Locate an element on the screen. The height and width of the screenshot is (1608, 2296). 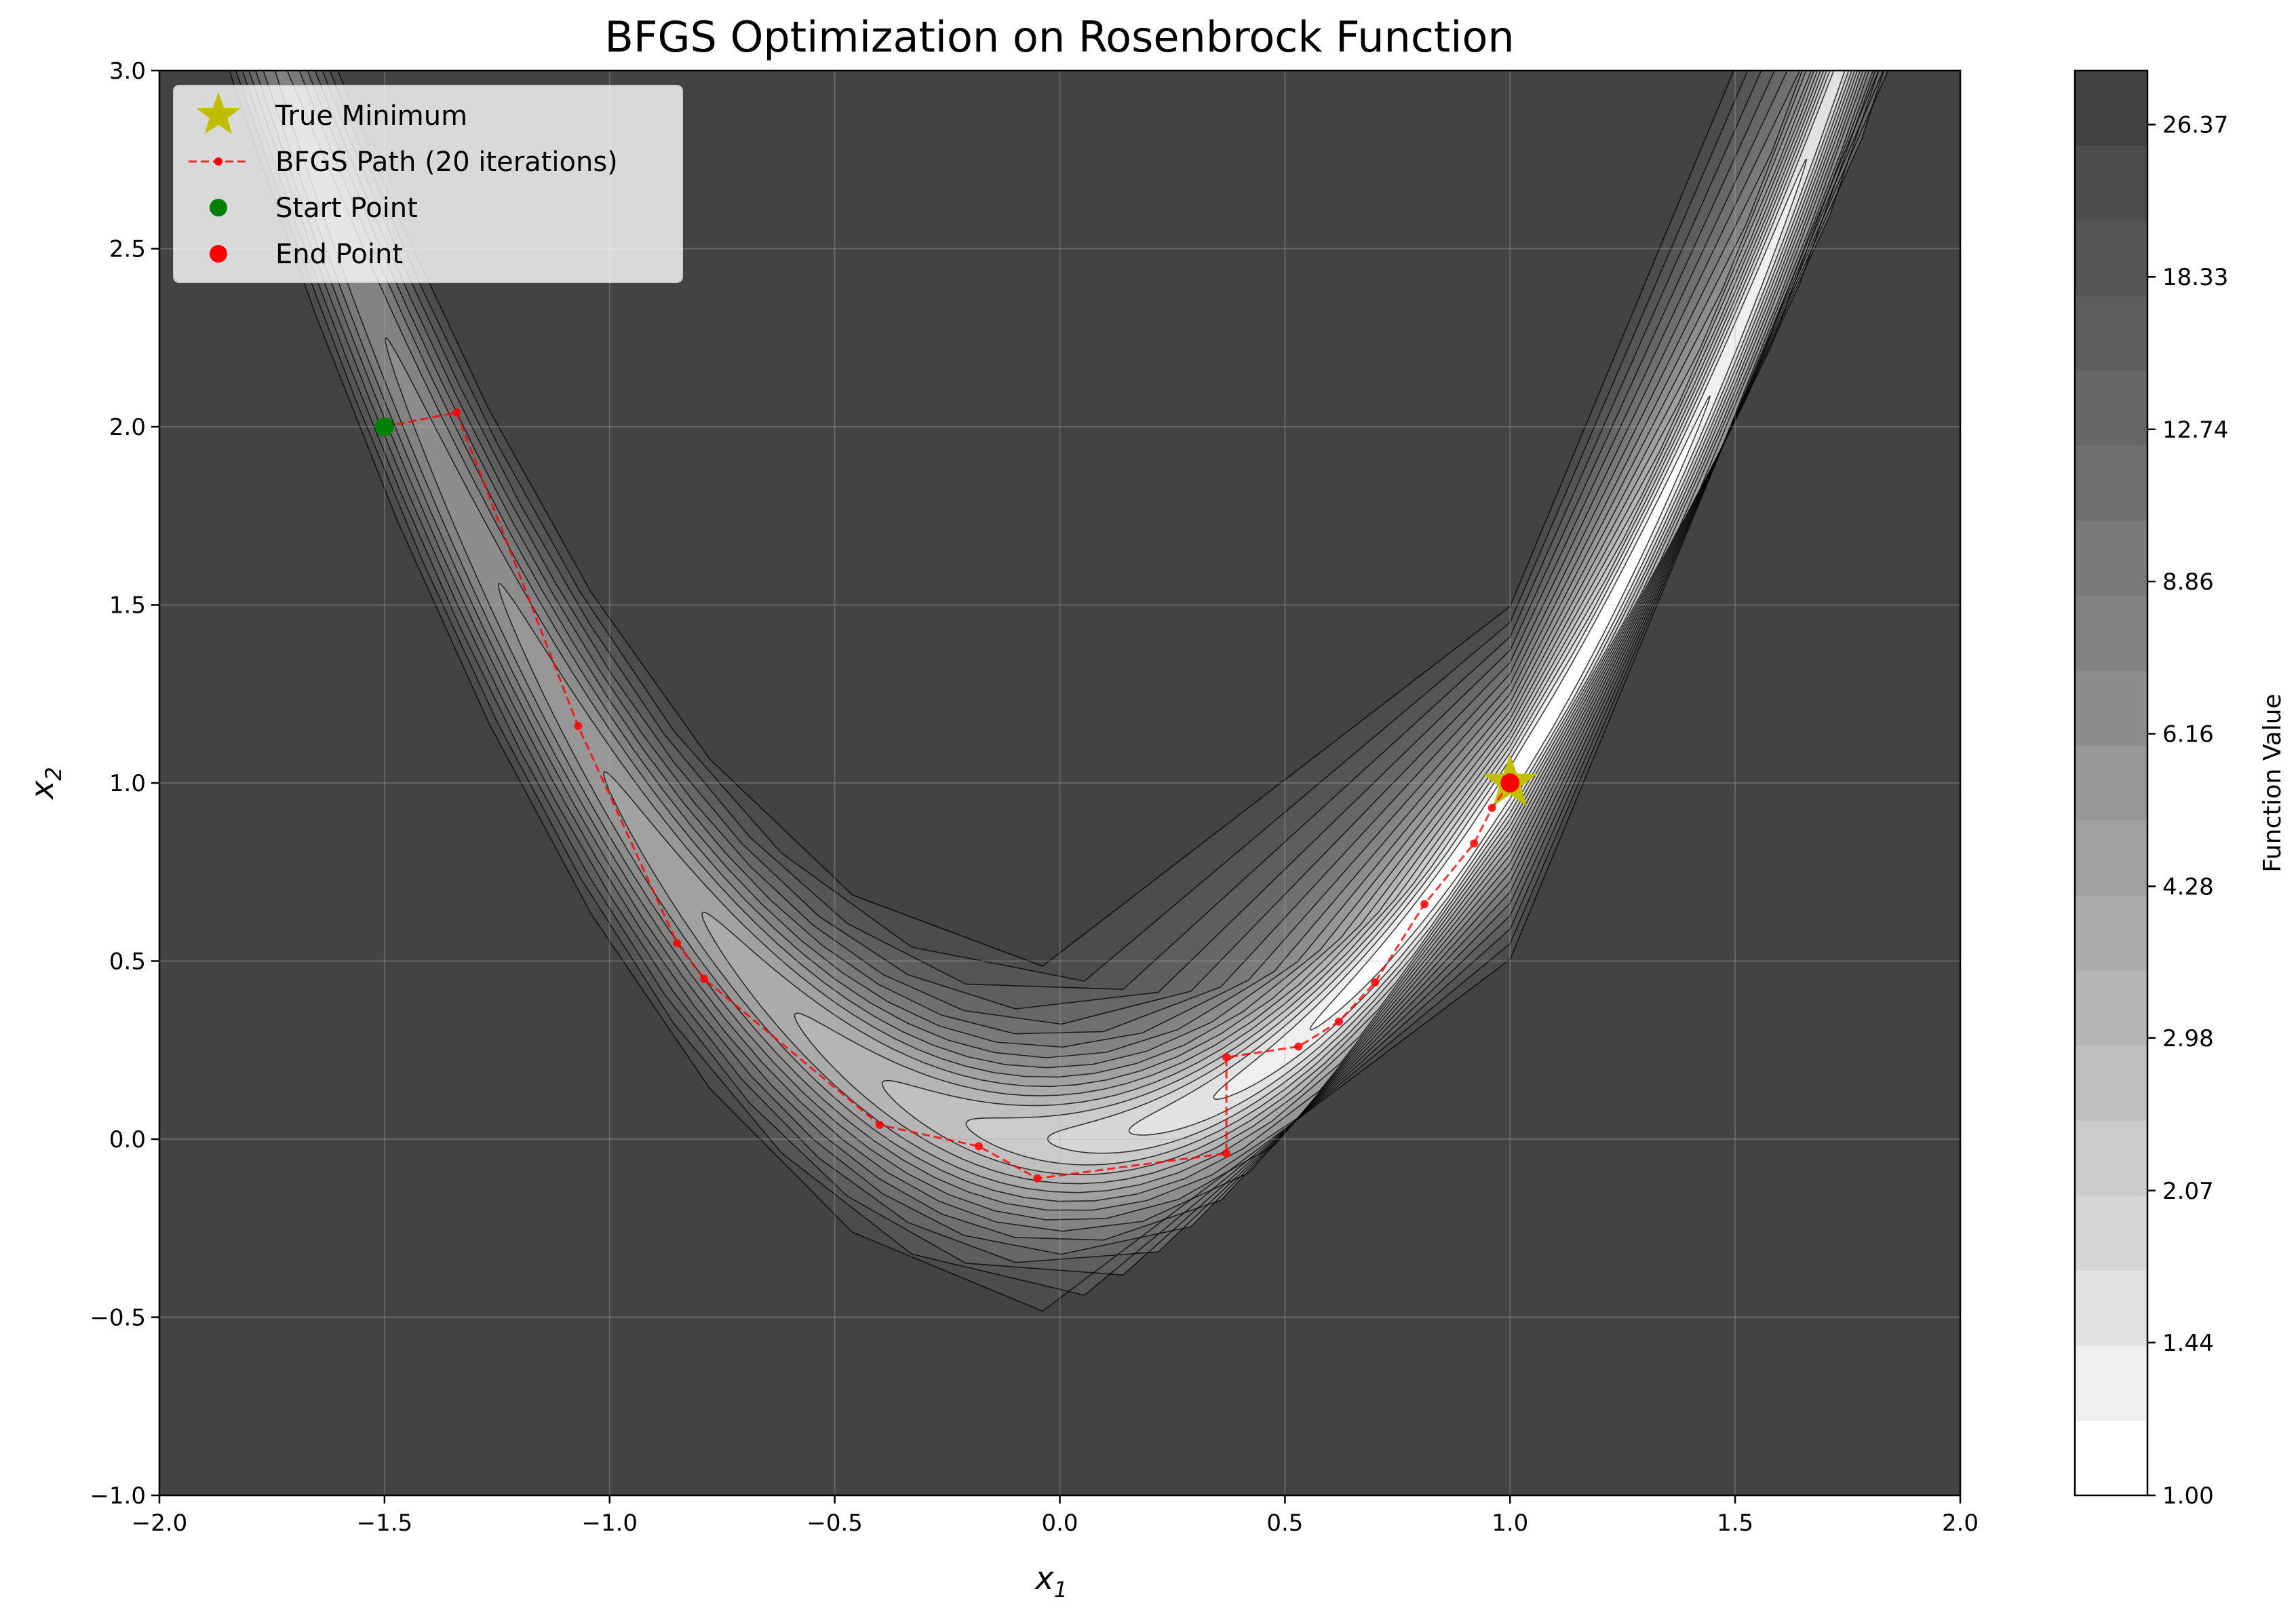
y-tick-label: −1.0 is located at coordinates (118, 1496).